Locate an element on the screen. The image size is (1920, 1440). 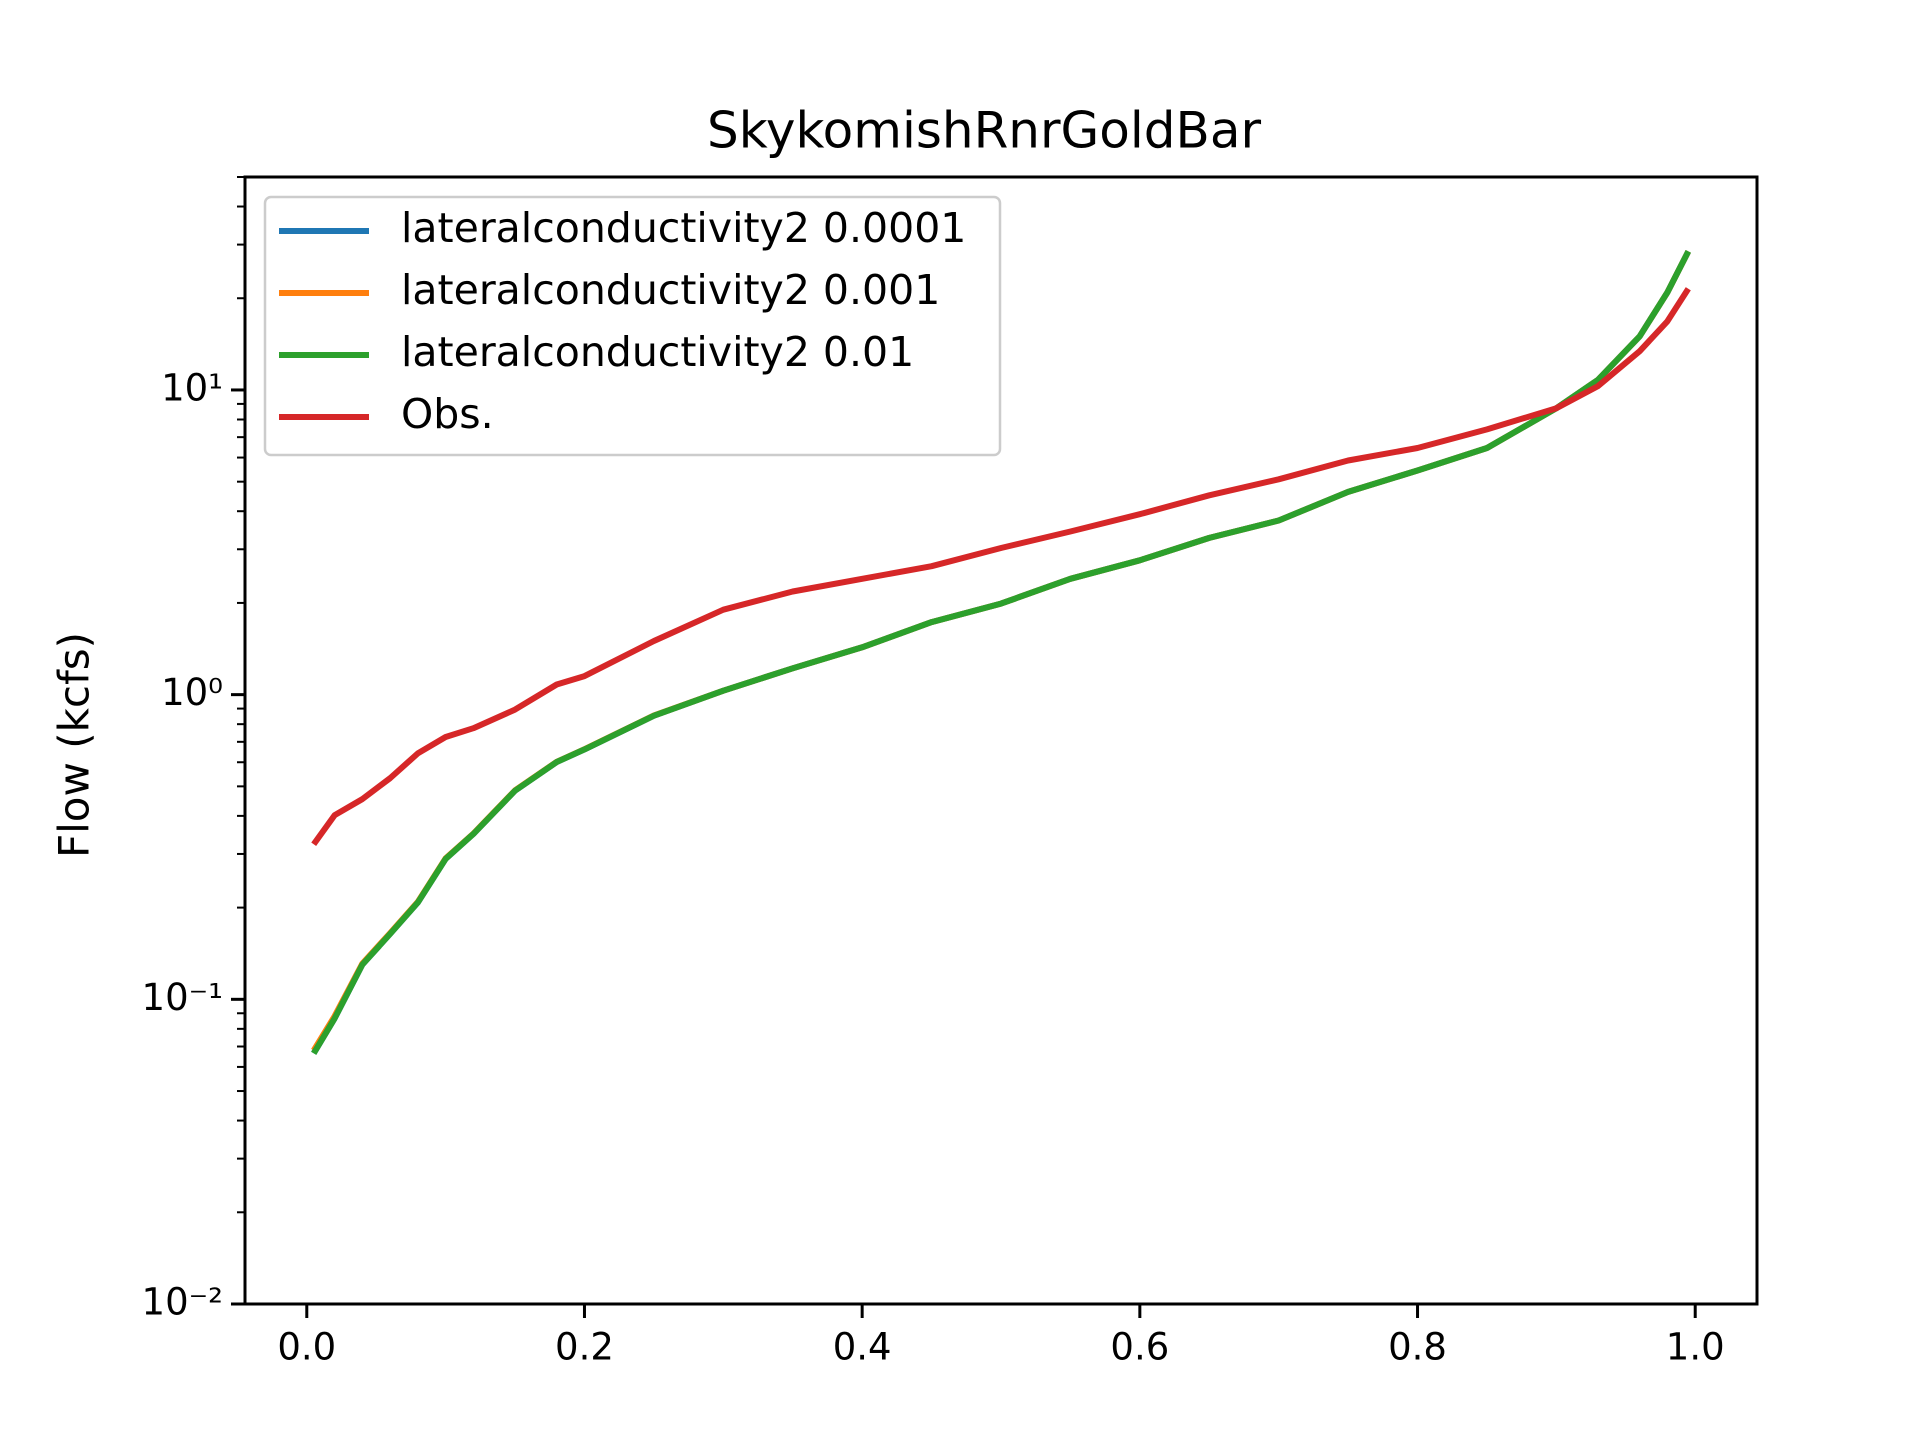
y-tick-label: 10⁰ is located at coordinates (192, 692).